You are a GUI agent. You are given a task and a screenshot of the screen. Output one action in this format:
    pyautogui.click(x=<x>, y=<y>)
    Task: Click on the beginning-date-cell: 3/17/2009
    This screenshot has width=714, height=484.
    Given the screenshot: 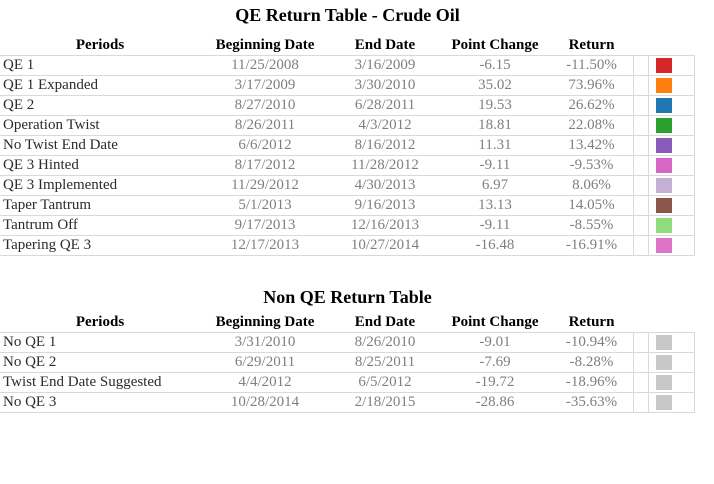 What is the action you would take?
    pyautogui.click(x=265, y=85)
    